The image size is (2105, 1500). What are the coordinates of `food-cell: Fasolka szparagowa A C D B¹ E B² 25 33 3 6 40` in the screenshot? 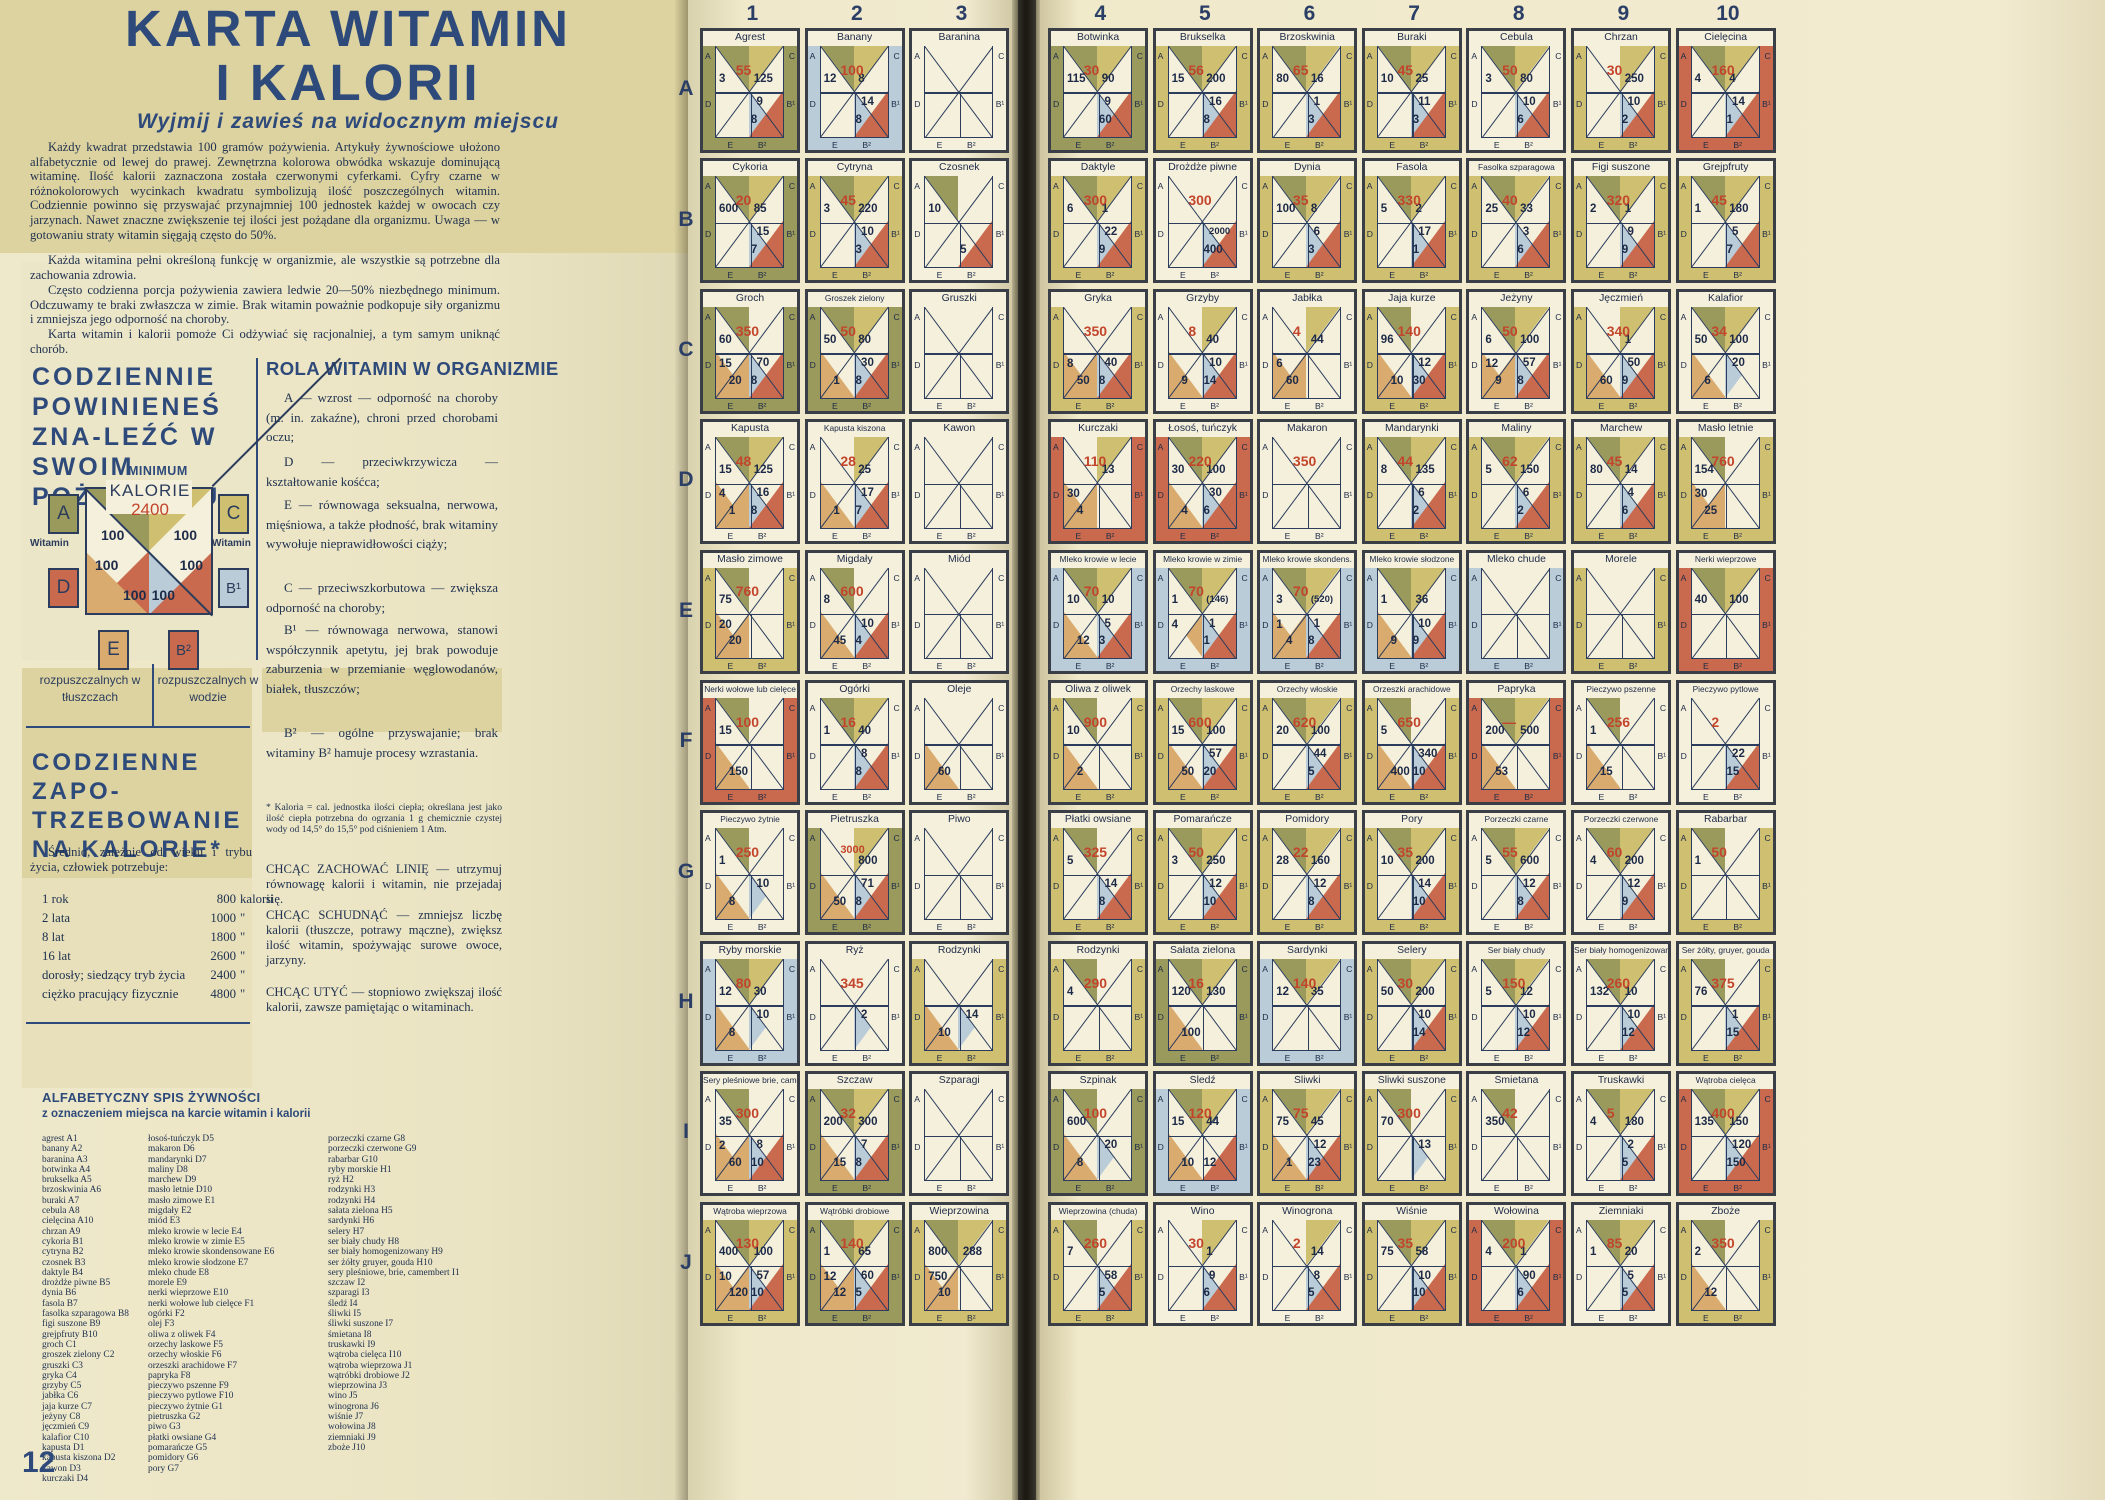 It's located at (1516, 221).